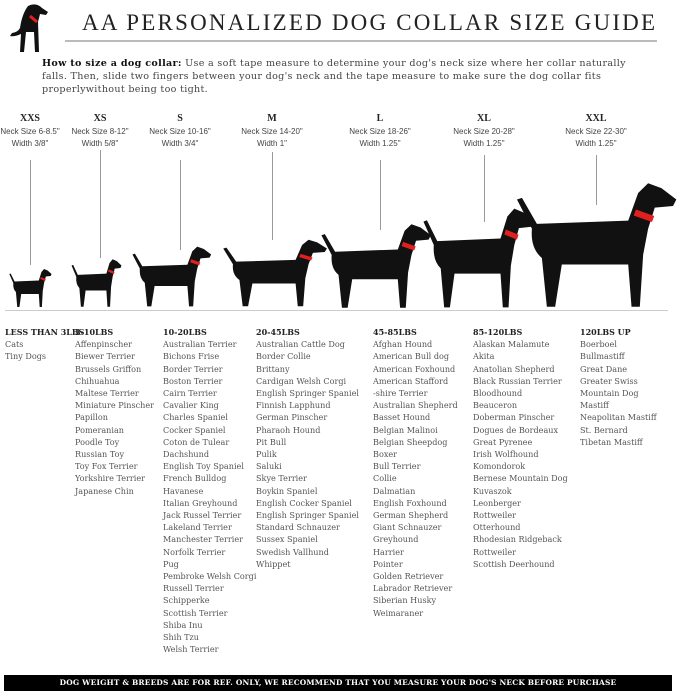 This screenshot has width=679, height=693. What do you see at coordinates (172, 276) in the screenshot?
I see `dog-silhouette-s-icon` at bounding box center [172, 276].